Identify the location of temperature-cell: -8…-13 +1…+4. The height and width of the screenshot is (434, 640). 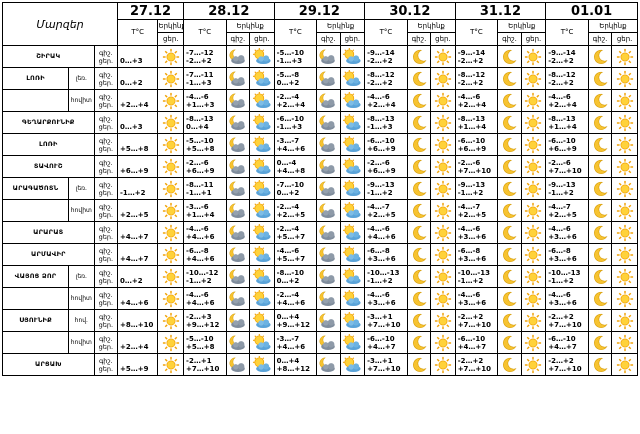
(567, 122).